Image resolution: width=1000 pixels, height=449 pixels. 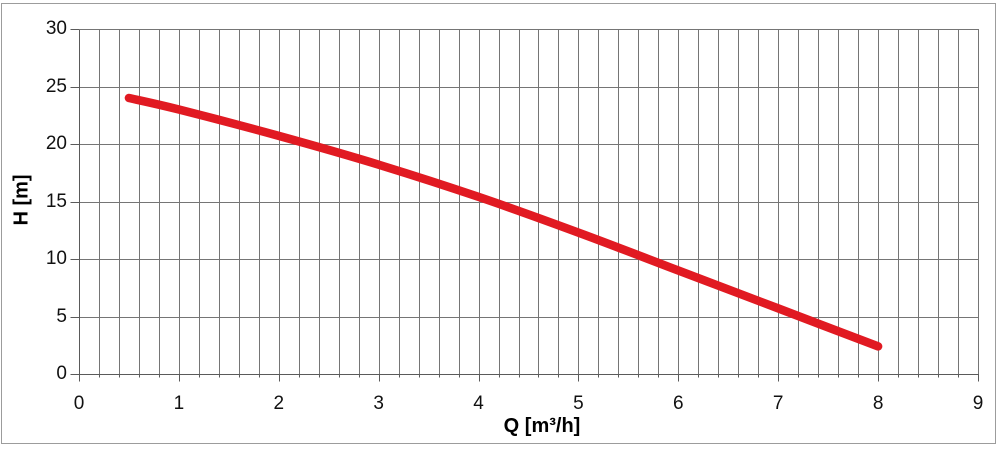 What do you see at coordinates (978, 403) in the screenshot?
I see `x-tick-label: 9` at bounding box center [978, 403].